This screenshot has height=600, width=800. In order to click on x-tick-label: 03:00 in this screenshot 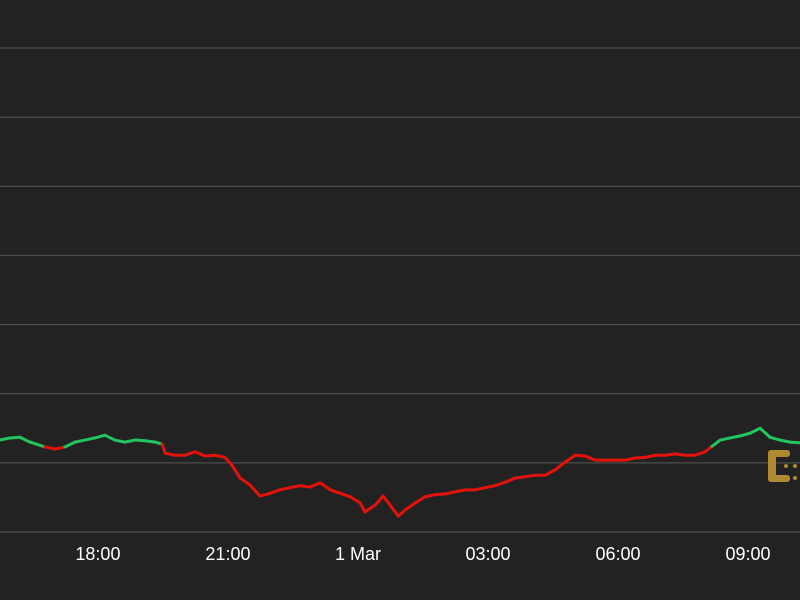, I will do `click(487, 554)`.